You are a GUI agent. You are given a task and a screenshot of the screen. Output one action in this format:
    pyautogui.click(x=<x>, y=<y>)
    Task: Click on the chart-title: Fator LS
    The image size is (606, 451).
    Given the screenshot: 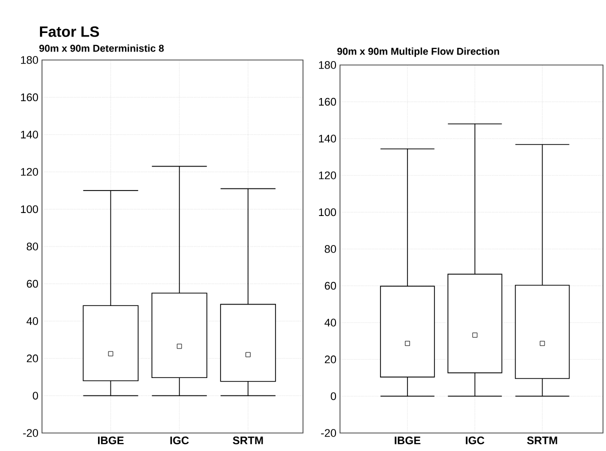 What is the action you would take?
    pyautogui.click(x=69, y=31)
    